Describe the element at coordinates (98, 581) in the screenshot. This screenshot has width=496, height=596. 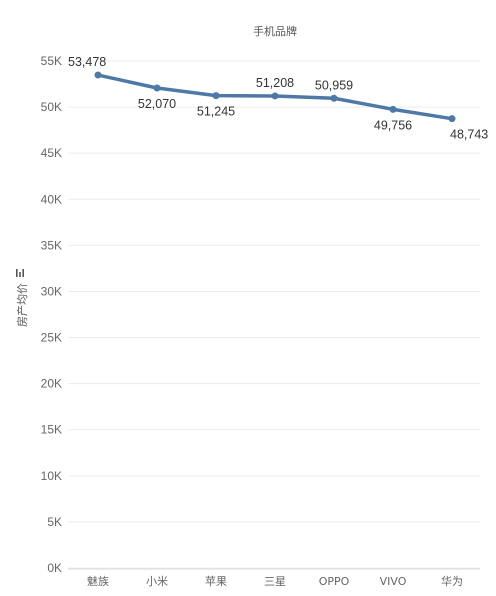
I see `x-tick-label: 魅族` at that location.